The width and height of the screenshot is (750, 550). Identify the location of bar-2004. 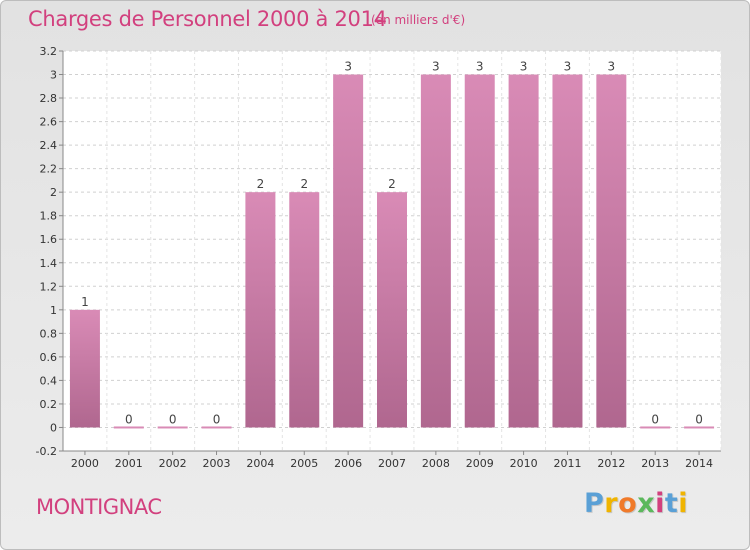
(260, 310).